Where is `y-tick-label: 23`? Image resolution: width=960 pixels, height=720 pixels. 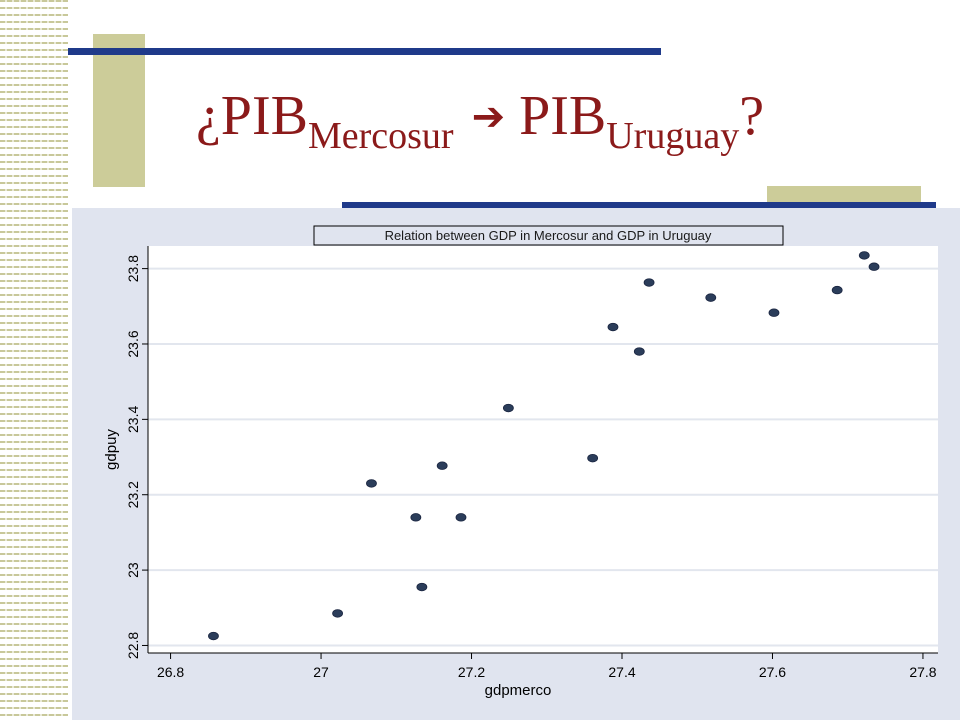
y-tick-label: 23 is located at coordinates (133, 570).